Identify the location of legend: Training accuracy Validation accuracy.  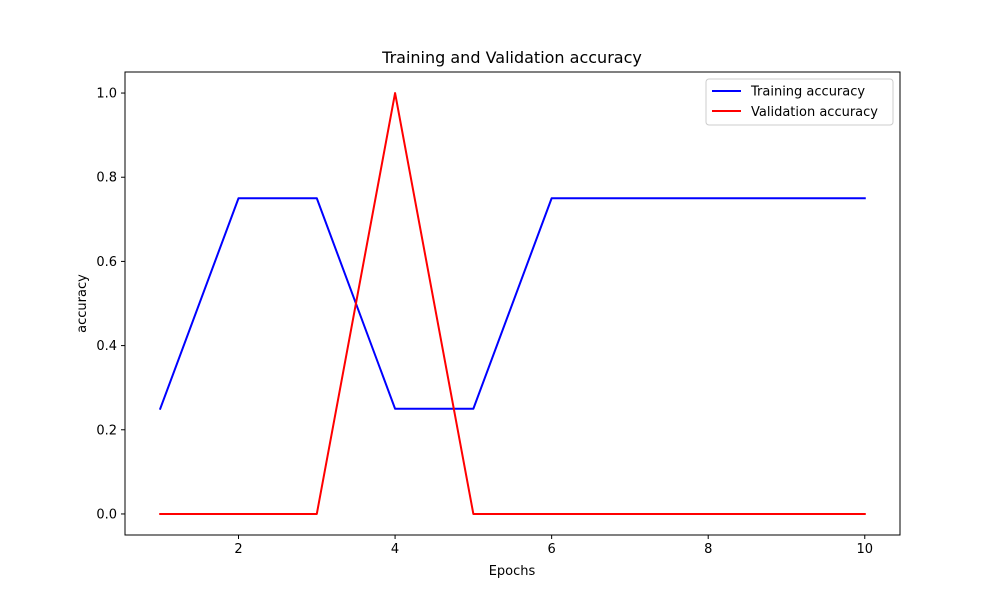
(799, 102).